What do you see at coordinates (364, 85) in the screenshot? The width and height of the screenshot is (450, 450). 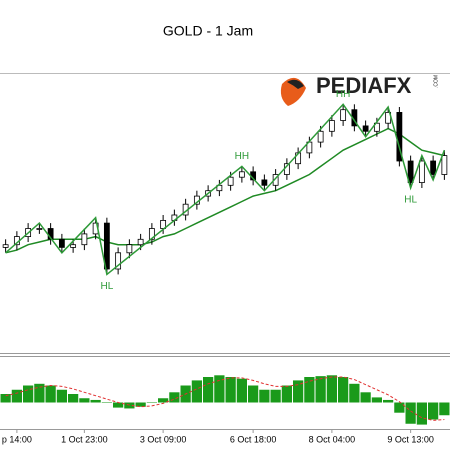 I see `logo-text: PEDIAFX` at bounding box center [364, 85].